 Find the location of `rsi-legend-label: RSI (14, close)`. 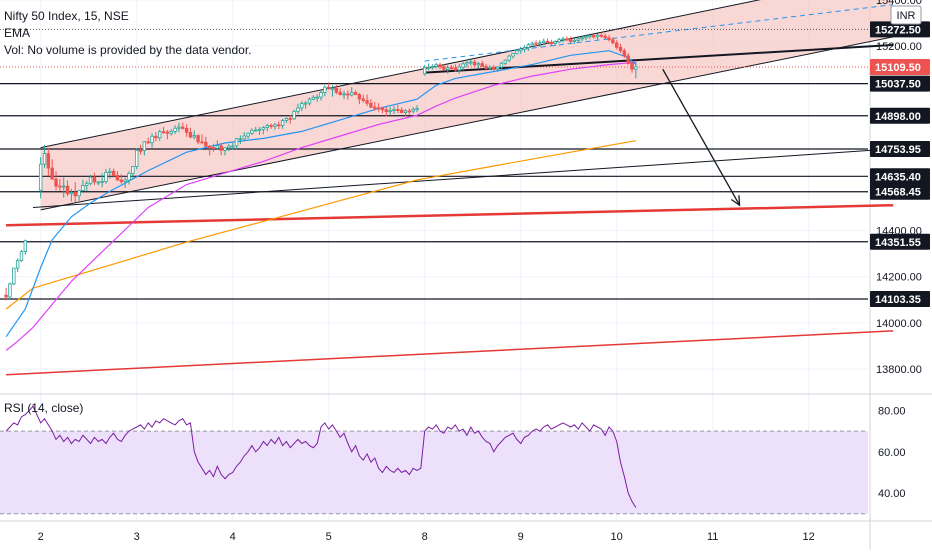

rsi-legend-label: RSI (14, close) is located at coordinates (43, 408).